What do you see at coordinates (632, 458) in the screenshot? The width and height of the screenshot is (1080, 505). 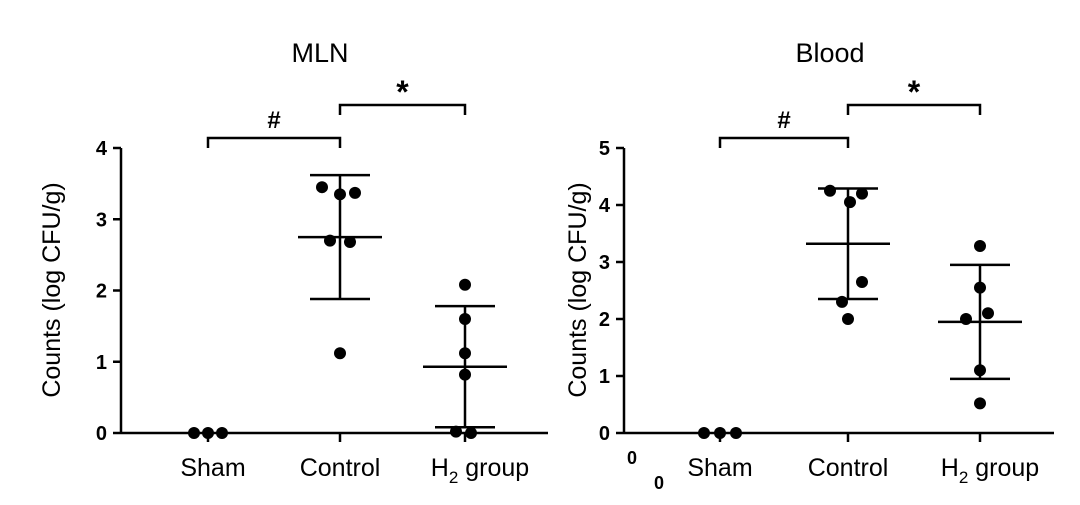 I see `stray-zero-label-1: 0` at bounding box center [632, 458].